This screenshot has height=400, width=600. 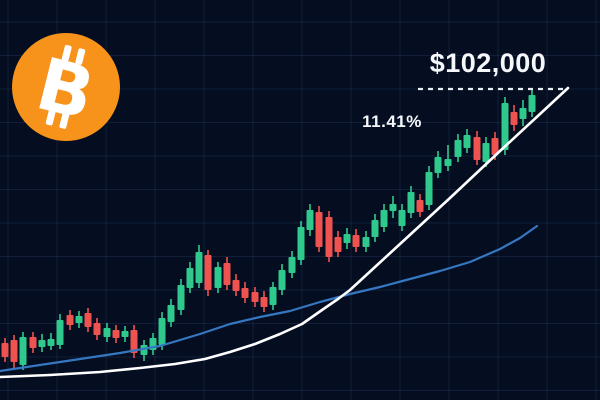 I want to click on bitcoin-coin-circle, so click(x=66, y=87).